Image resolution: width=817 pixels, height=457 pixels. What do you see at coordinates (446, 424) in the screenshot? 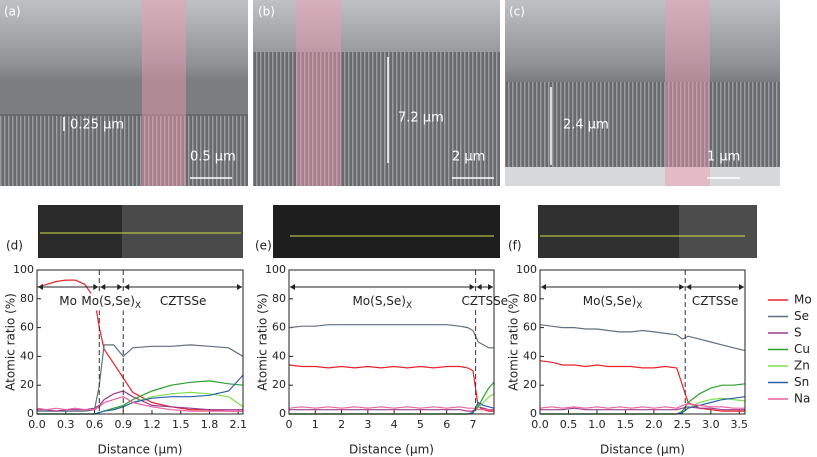
I see `x-tick-label: 6` at bounding box center [446, 424].